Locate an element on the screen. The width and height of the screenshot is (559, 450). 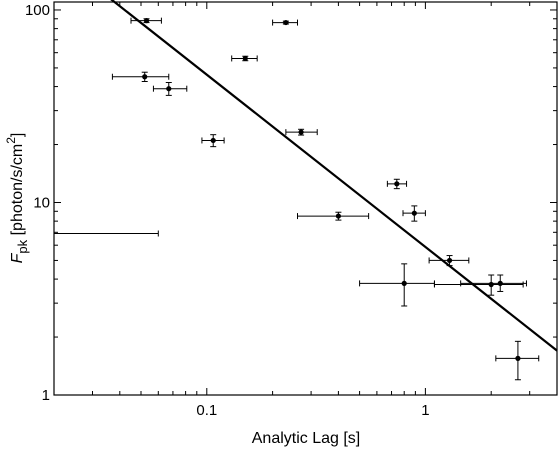
y-axis-label-sub: pk is located at coordinates (22, 246).